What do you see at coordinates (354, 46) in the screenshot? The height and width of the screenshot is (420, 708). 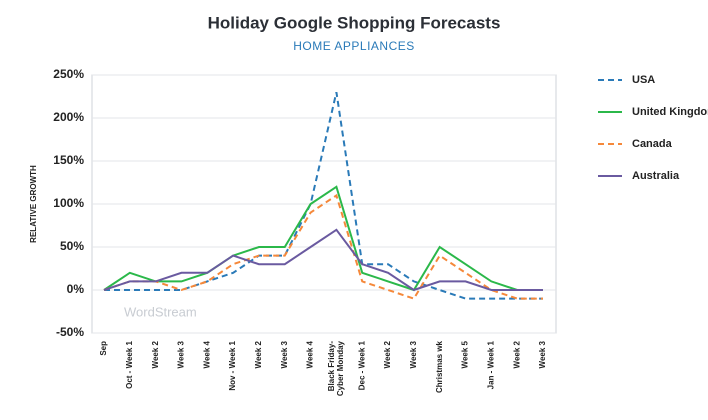 I see `chart-subtitle: HOME APPLIANCES` at bounding box center [354, 46].